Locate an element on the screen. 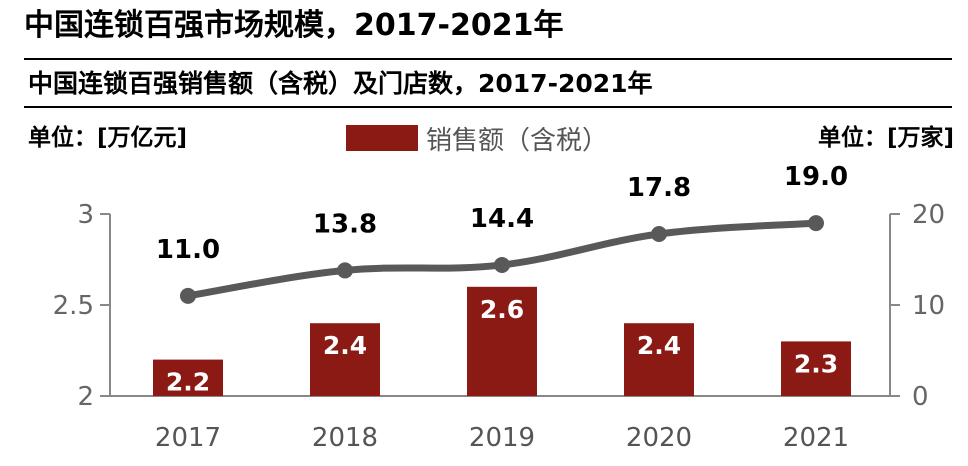 This screenshot has height=466, width=968. x-axis-category-label: 2017 is located at coordinates (188, 438).